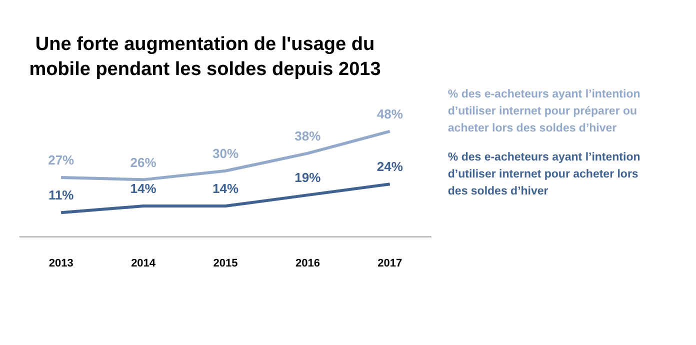 This screenshot has width=696, height=345. Describe the element at coordinates (143, 263) in the screenshot. I see `x-tick-label: 2014` at that location.